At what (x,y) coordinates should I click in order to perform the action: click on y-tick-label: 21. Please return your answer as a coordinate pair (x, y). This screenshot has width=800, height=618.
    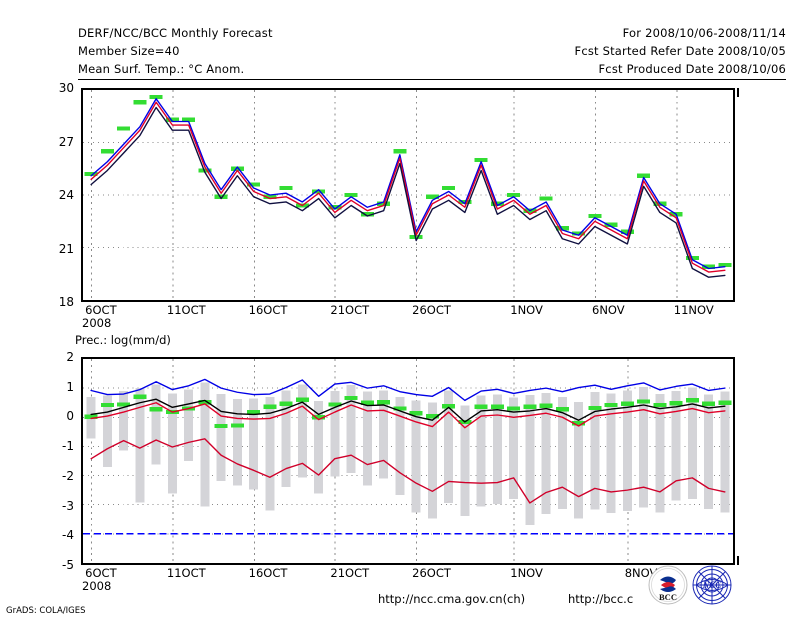
    Looking at the image, I should click on (66, 248).